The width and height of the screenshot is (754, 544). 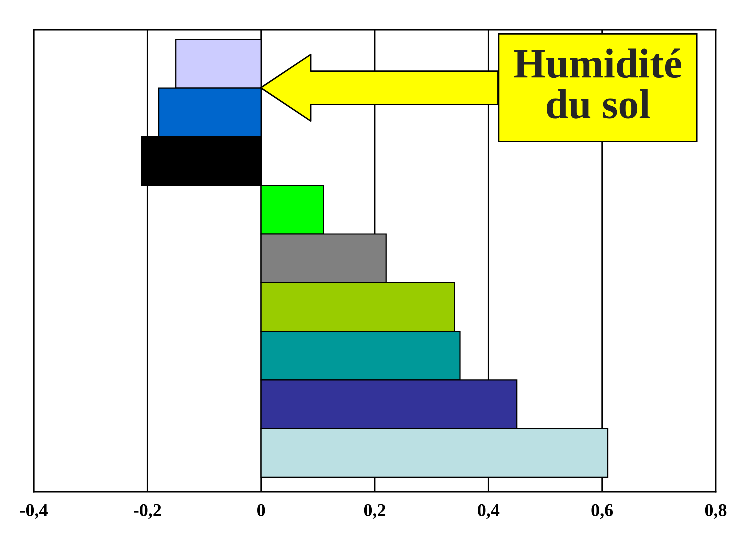 I want to click on x-tick-label: -0,4, so click(x=34, y=512).